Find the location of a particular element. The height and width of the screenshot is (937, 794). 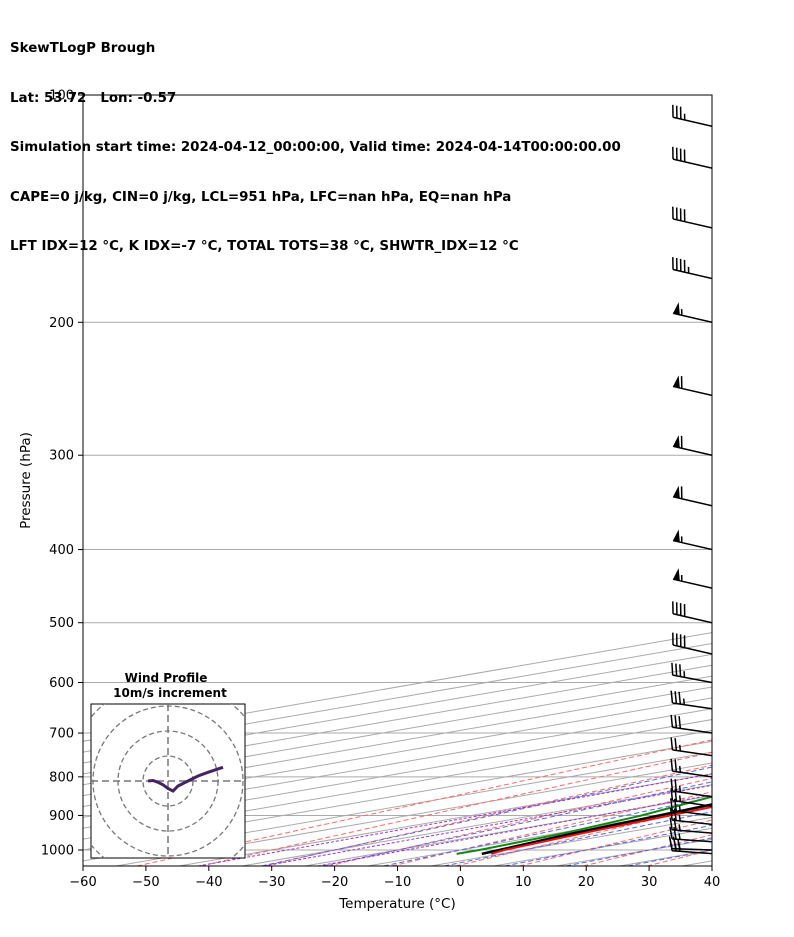

temperature-profile is located at coordinates (601, 830).